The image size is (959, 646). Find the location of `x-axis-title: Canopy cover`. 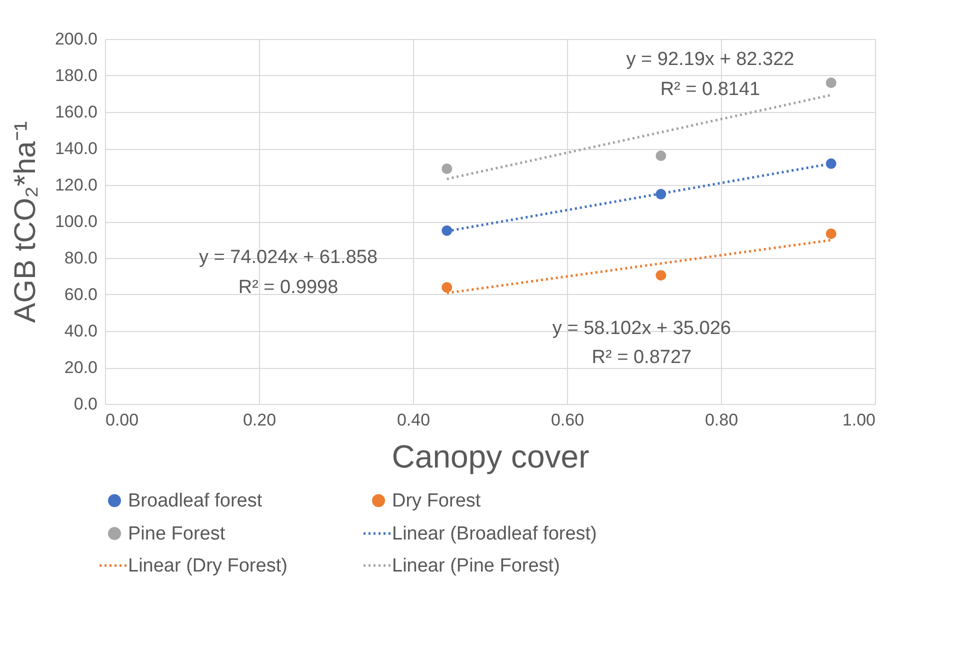

x-axis-title: Canopy cover is located at coordinates (491, 456).